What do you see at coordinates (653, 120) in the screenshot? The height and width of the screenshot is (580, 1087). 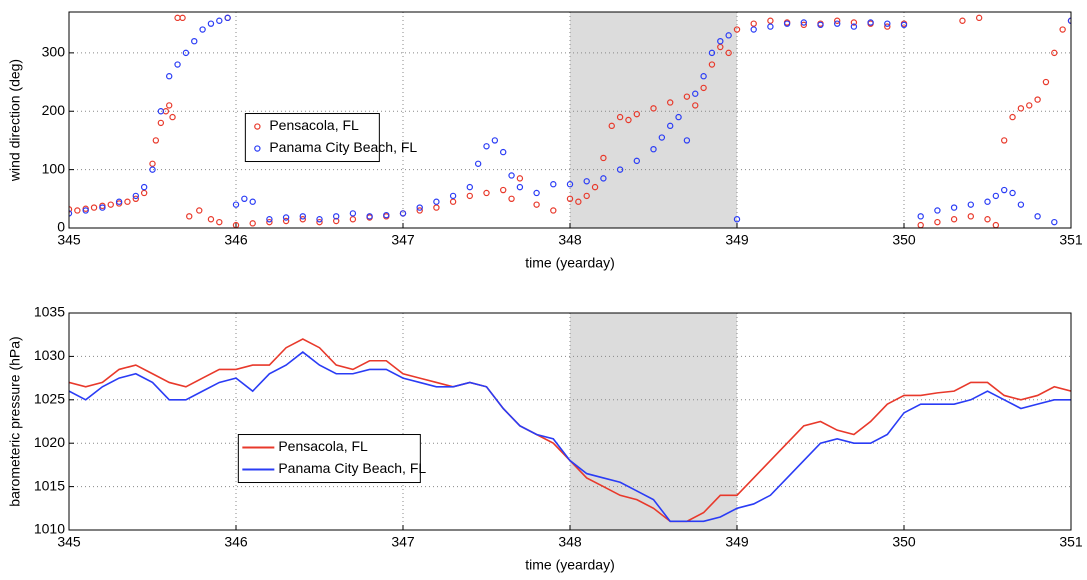 I see `shaded-period` at bounding box center [653, 120].